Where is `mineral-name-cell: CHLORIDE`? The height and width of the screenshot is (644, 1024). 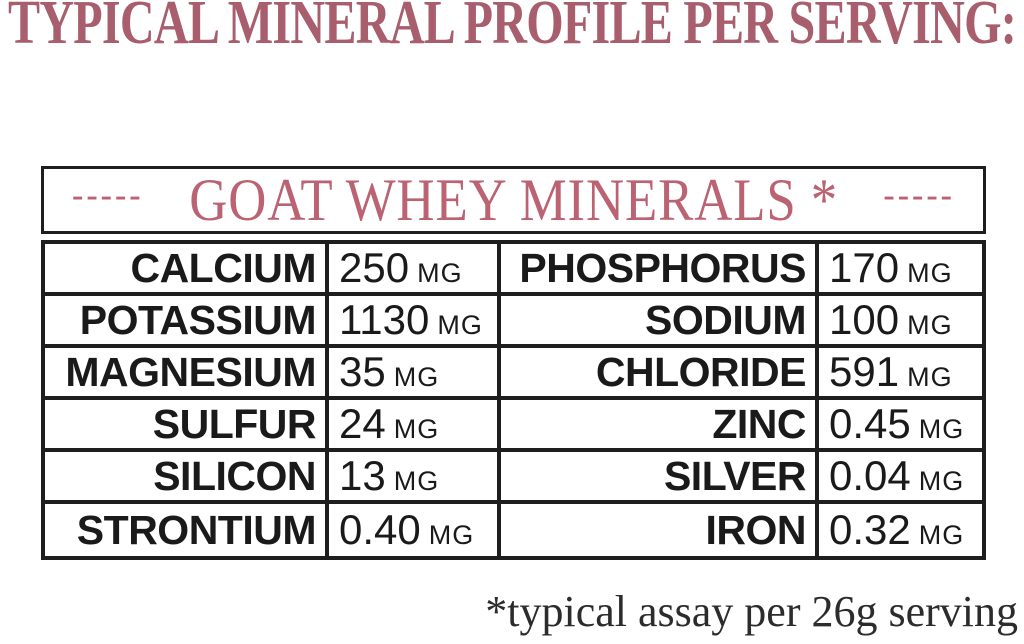
mineral-name-cell: CHLORIDE is located at coordinates (660, 374).